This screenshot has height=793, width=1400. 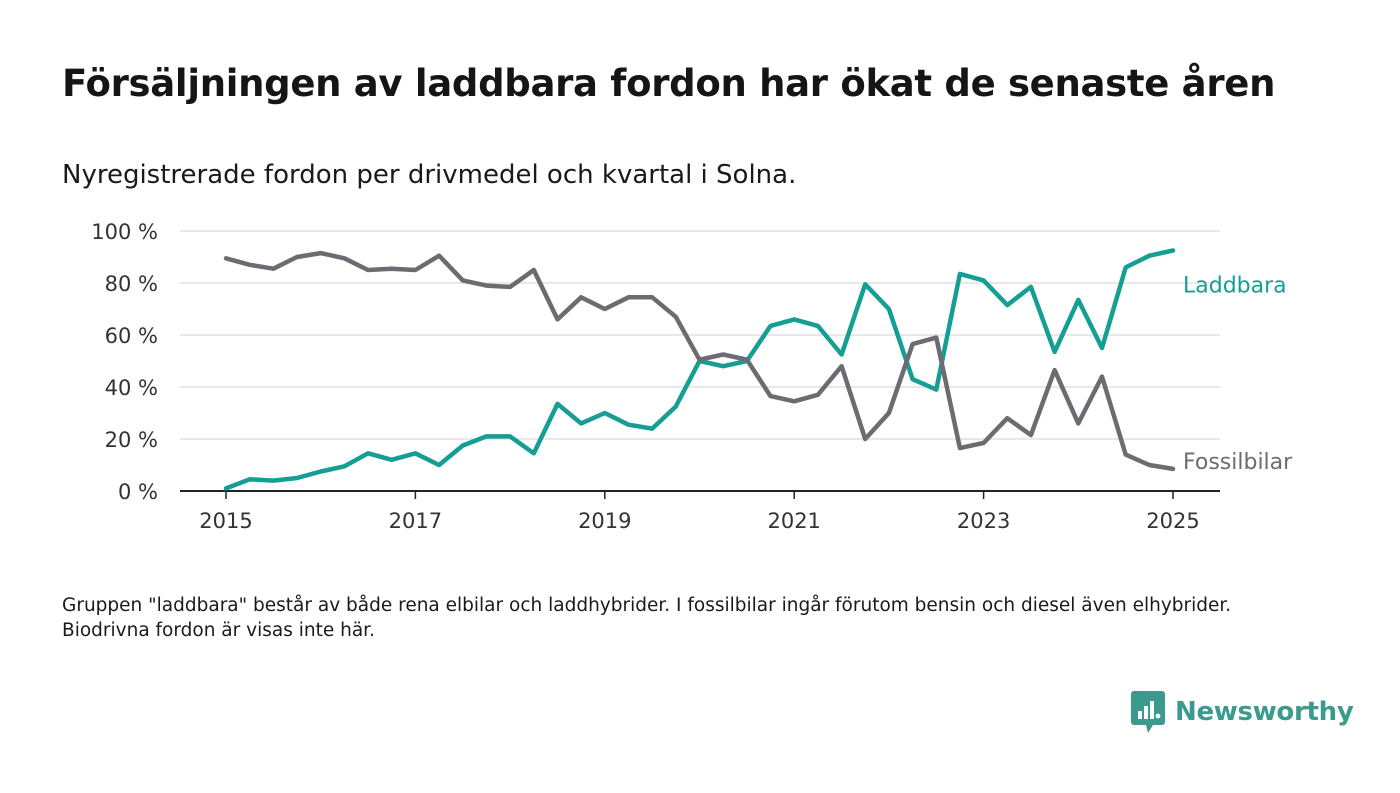 What do you see at coordinates (1238, 374) in the screenshot?
I see `series-labels: Laddbara Fossilbilar` at bounding box center [1238, 374].